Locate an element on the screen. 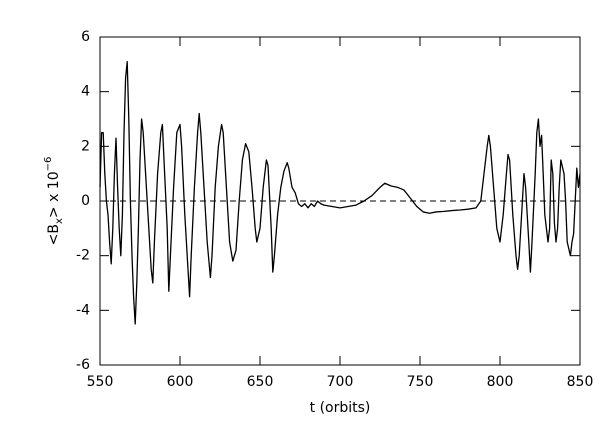 The image size is (612, 432). y-label-part: > x 10 is located at coordinates (54, 194).